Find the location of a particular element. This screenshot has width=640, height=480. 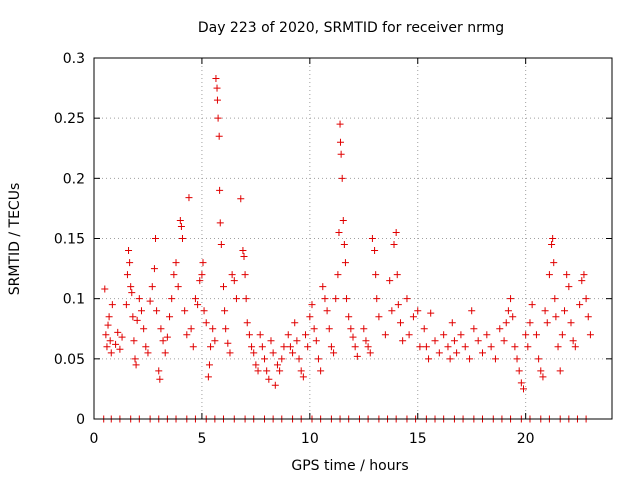

x-tick-label: 10 is located at coordinates (310, 439).